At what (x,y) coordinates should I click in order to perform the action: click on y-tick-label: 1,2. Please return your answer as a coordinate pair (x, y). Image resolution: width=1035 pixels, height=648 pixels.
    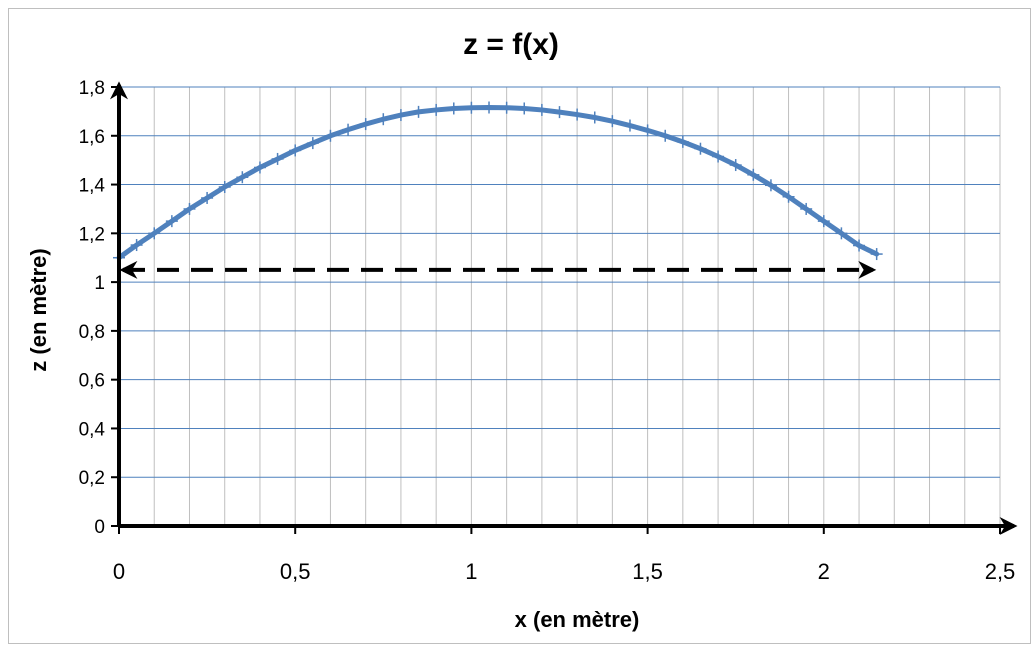
    Looking at the image, I should click on (92, 234).